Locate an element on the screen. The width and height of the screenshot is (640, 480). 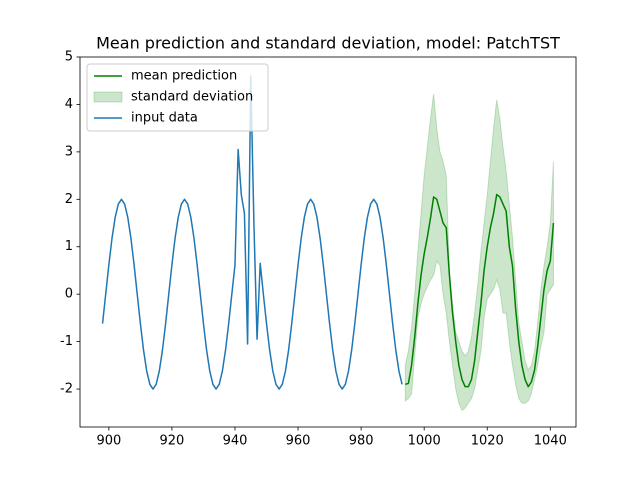
legend-box is located at coordinates (177, 97).